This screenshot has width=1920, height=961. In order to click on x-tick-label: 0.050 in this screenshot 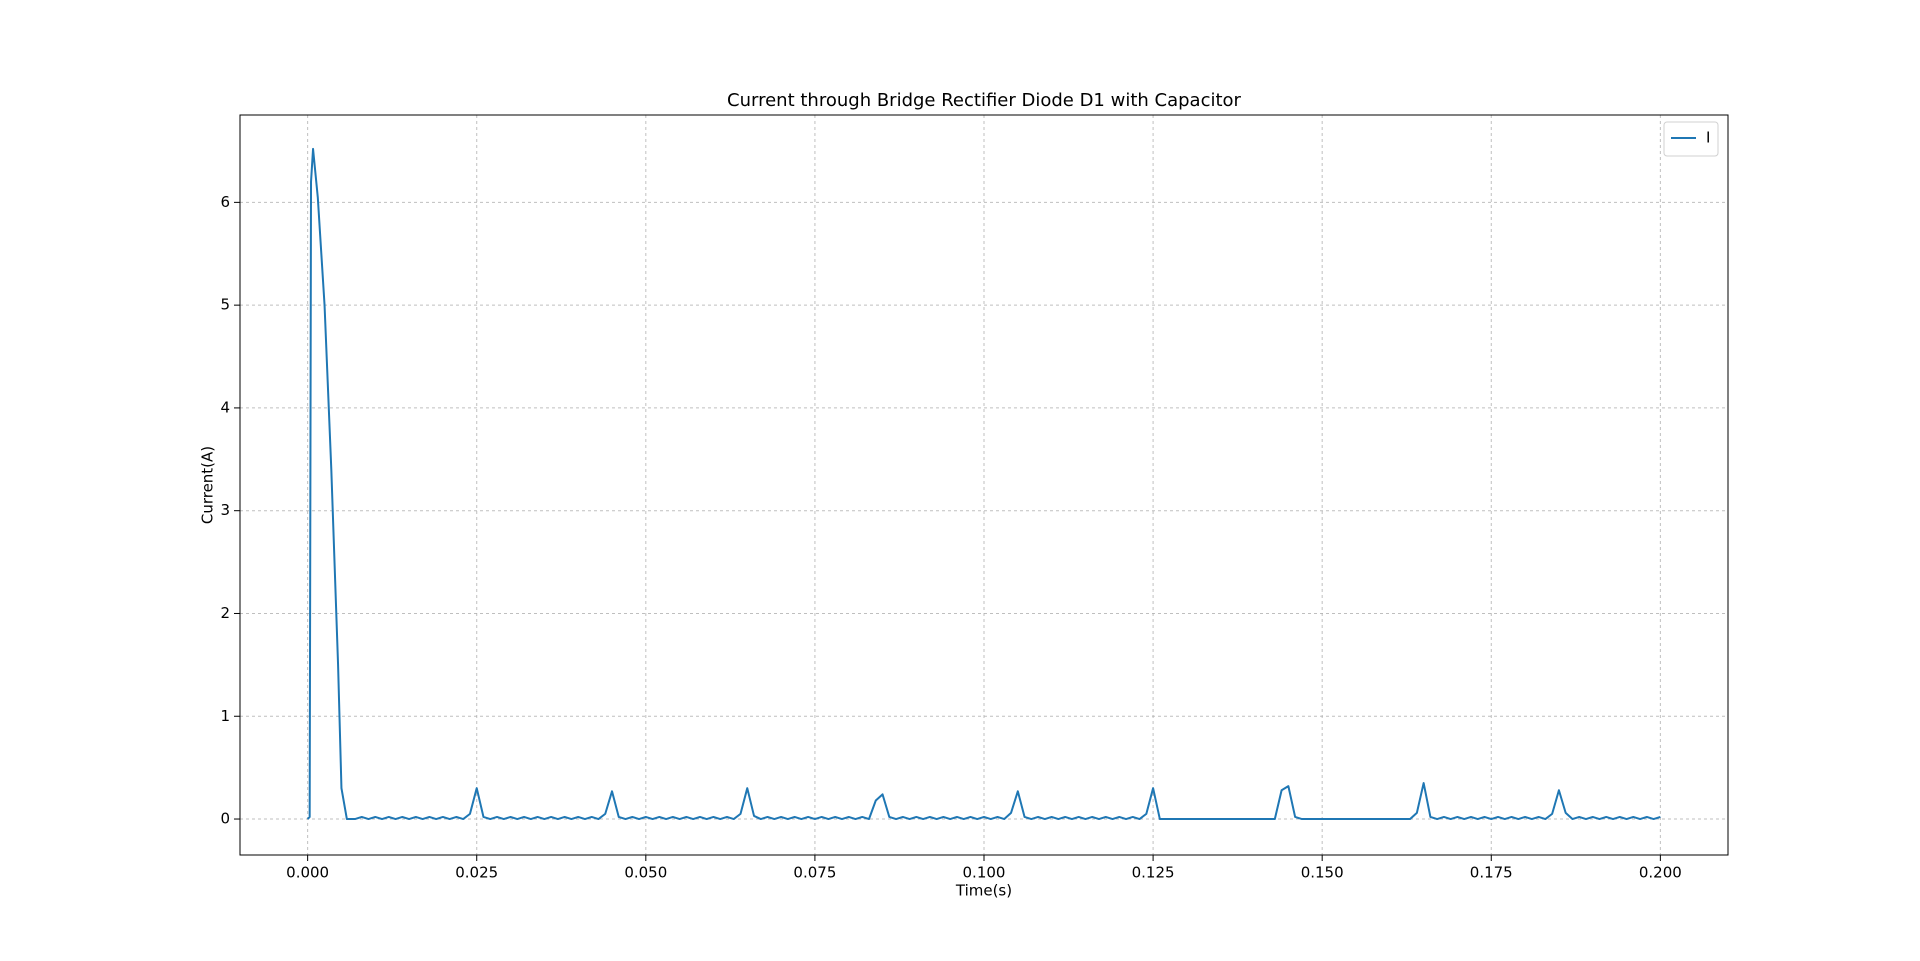, I will do `click(645, 873)`.